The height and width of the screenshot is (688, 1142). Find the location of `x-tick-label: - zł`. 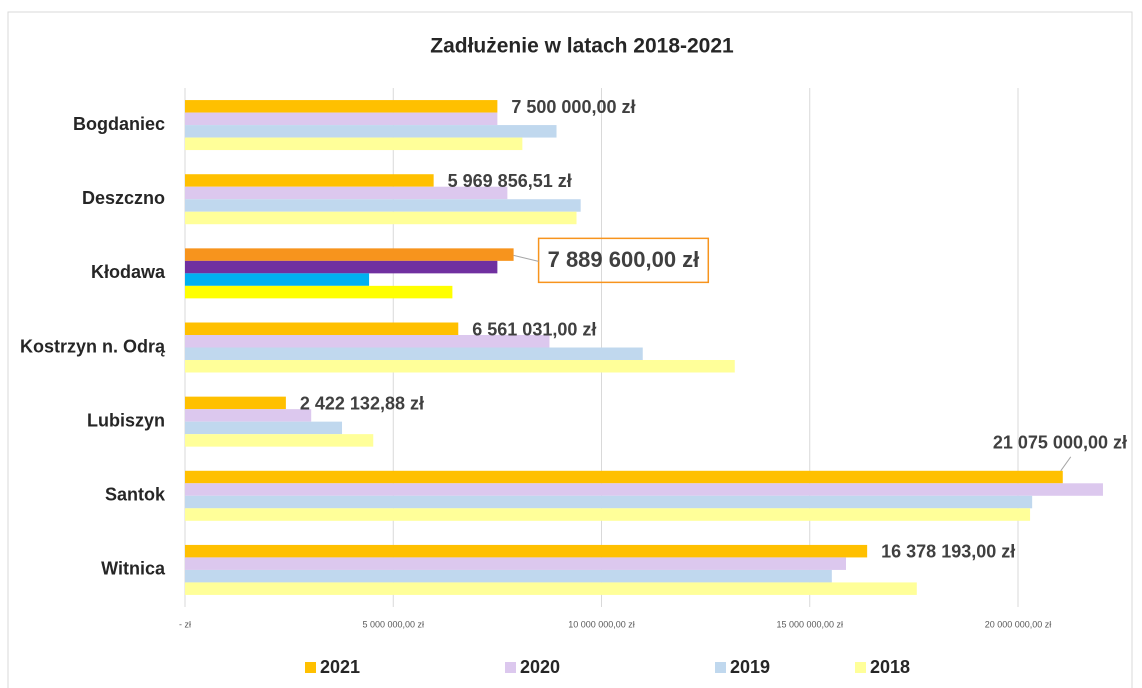

x-tick-label: - zł is located at coordinates (185, 624).